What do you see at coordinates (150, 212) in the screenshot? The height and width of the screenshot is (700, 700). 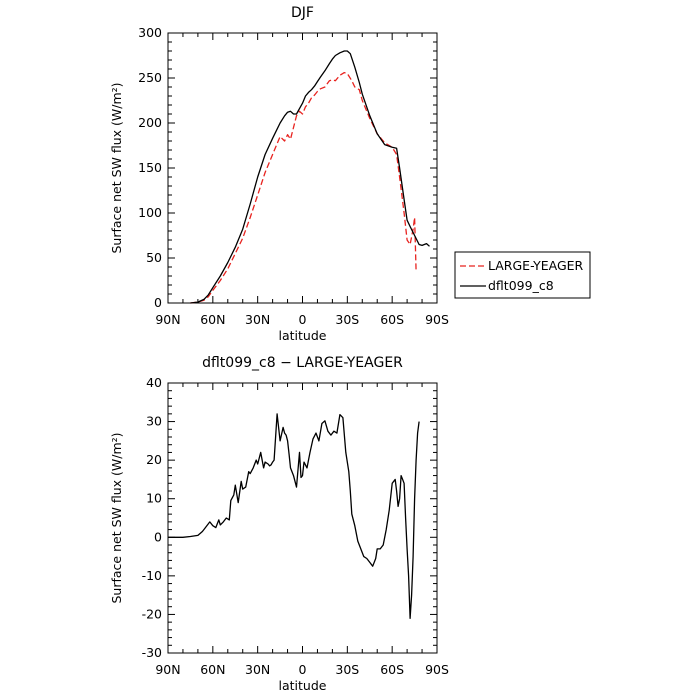 I see `top-y-tick-label: 100` at bounding box center [150, 212].